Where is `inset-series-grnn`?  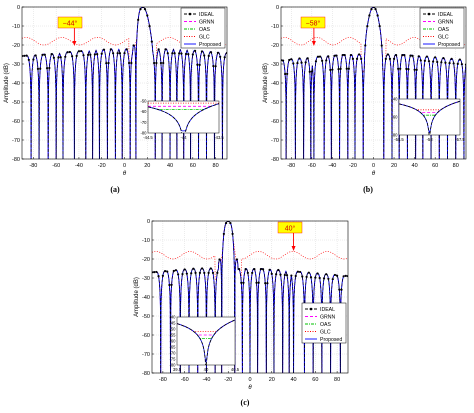 inset-series-grnn is located at coordinates (183, 105).